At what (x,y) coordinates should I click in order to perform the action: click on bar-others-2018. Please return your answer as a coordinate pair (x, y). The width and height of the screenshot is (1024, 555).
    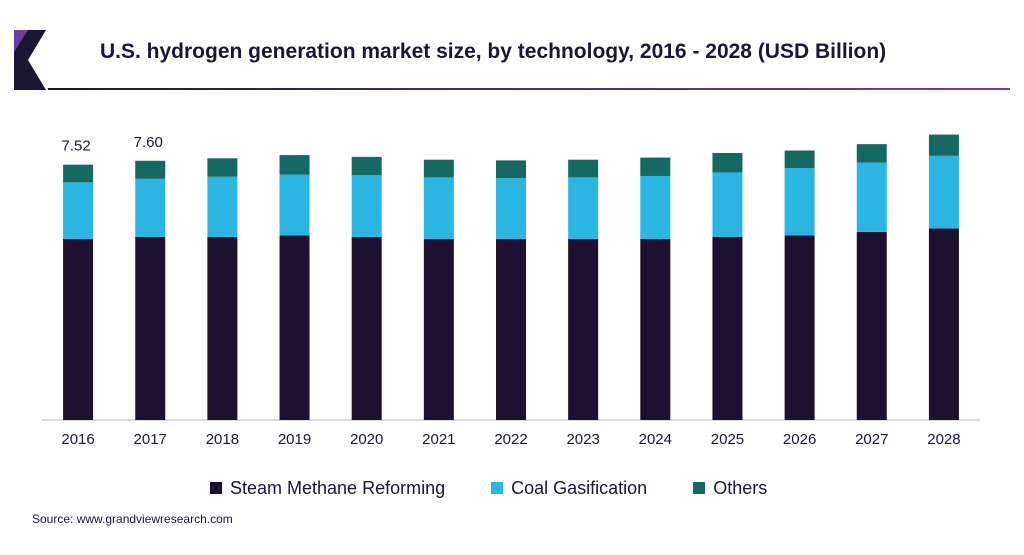
    Looking at the image, I should click on (222, 167).